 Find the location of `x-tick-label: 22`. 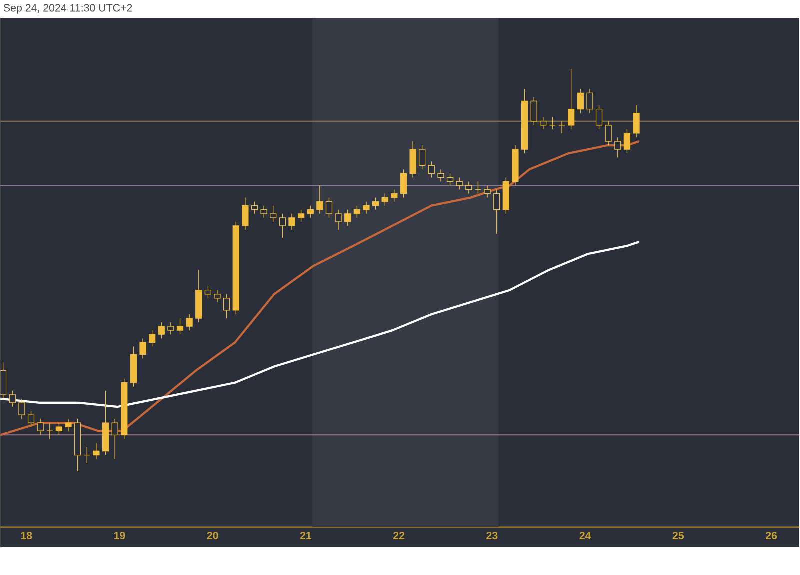

x-tick-label: 22 is located at coordinates (399, 536).